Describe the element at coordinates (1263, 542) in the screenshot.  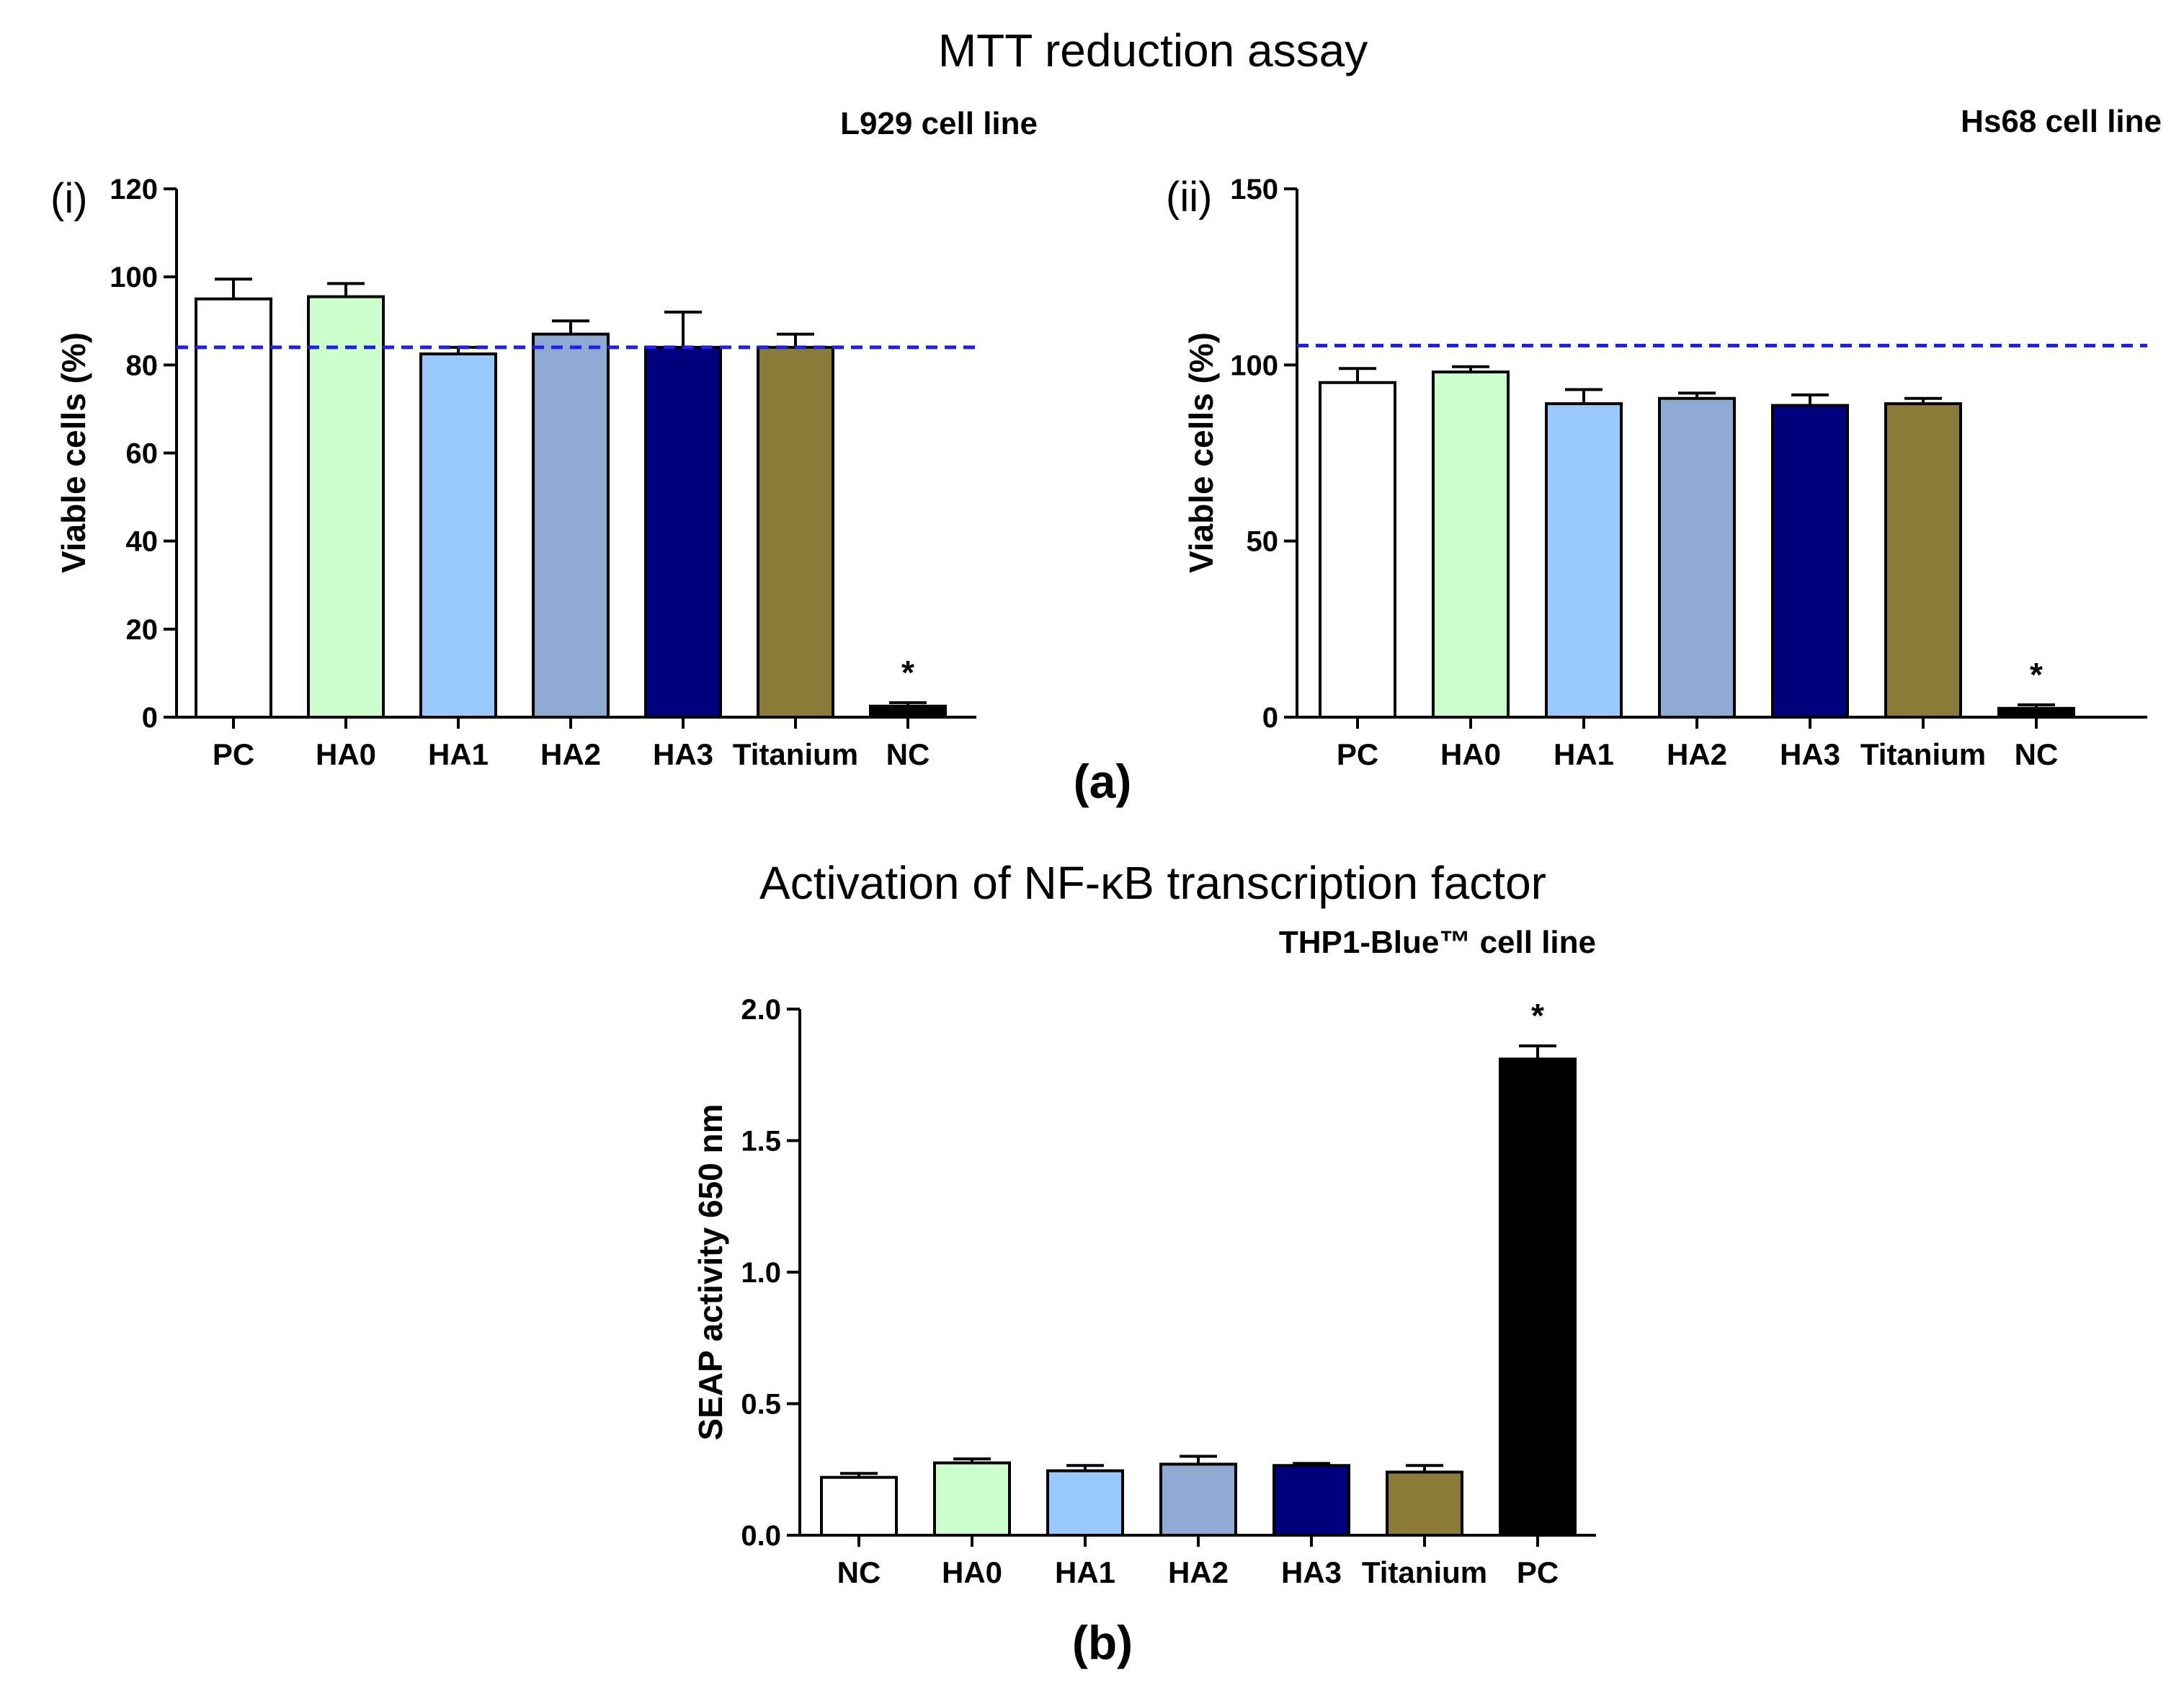
I see `y-tick-label: 50` at that location.